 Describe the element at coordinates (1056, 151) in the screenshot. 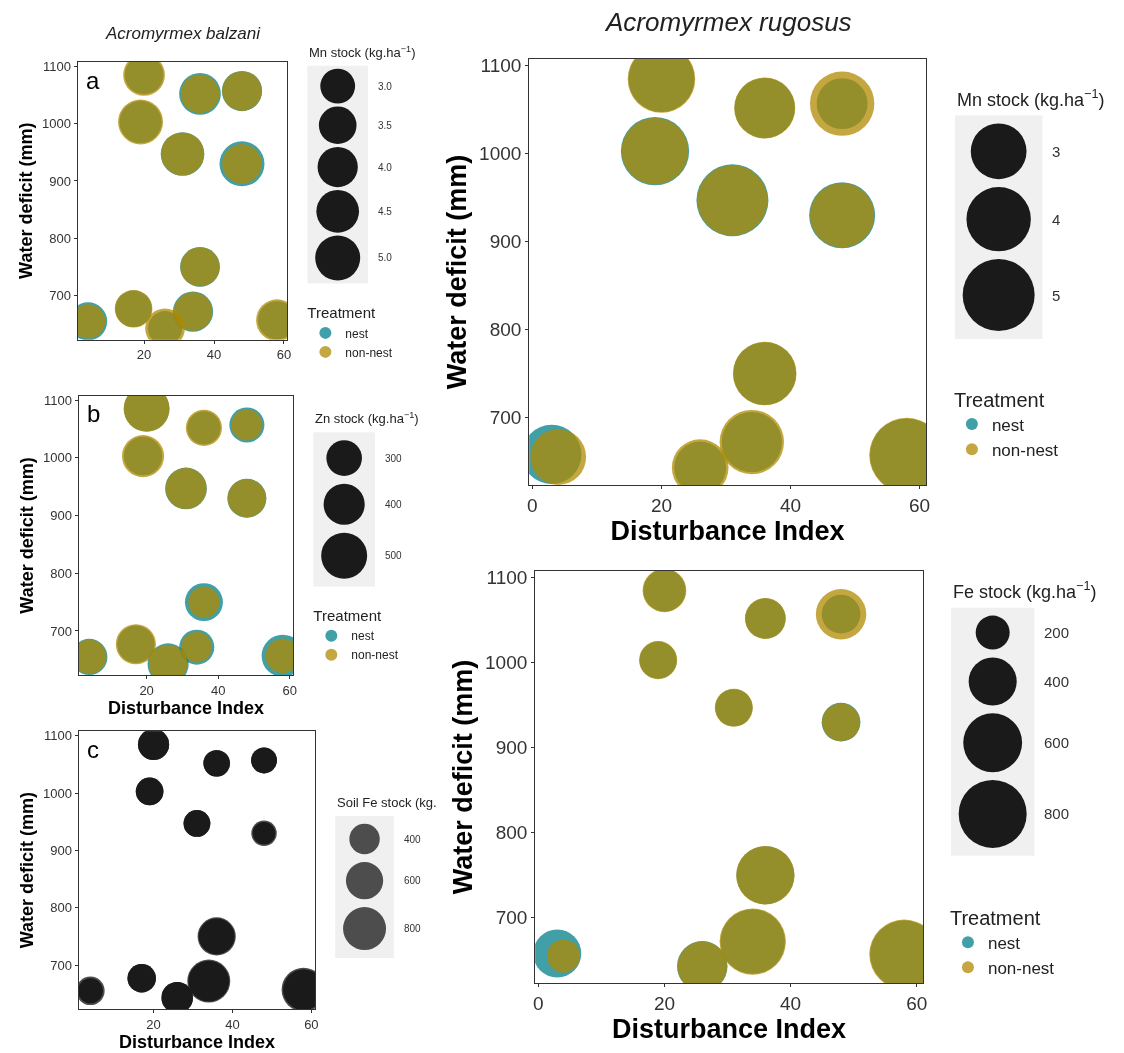

I see `legend-label: 3` at that location.